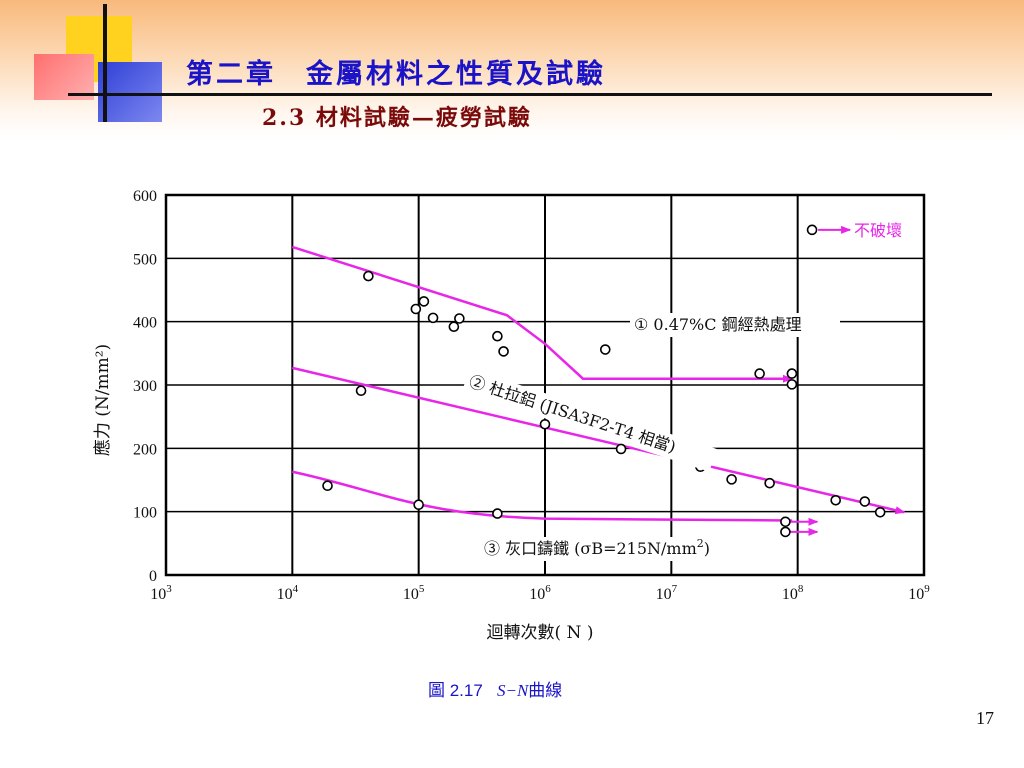  I want to click on series-1-label: ① 0.47%C 鋼經熱處理, so click(718, 324).